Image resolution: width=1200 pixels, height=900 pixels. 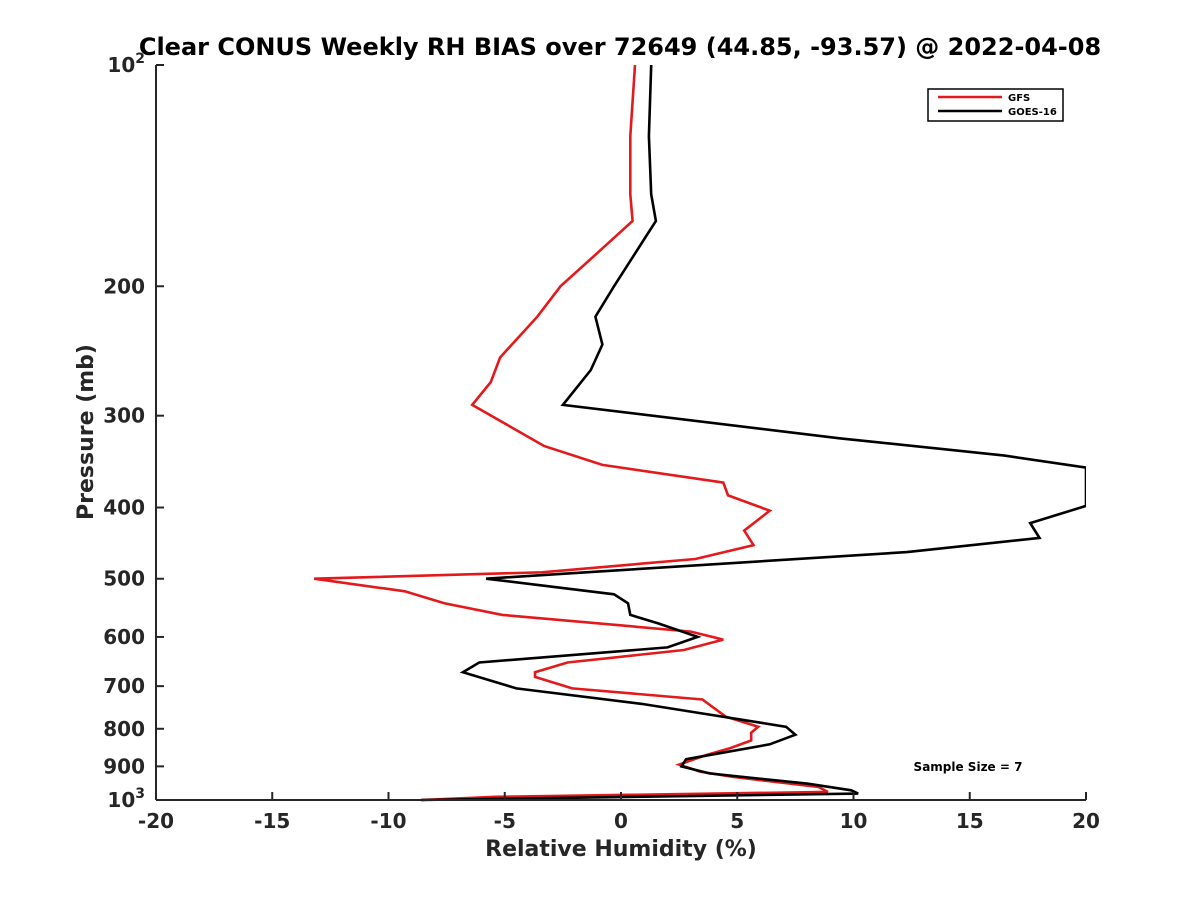 I want to click on sample-size-annotation: Sample Size = 7, so click(x=968, y=767).